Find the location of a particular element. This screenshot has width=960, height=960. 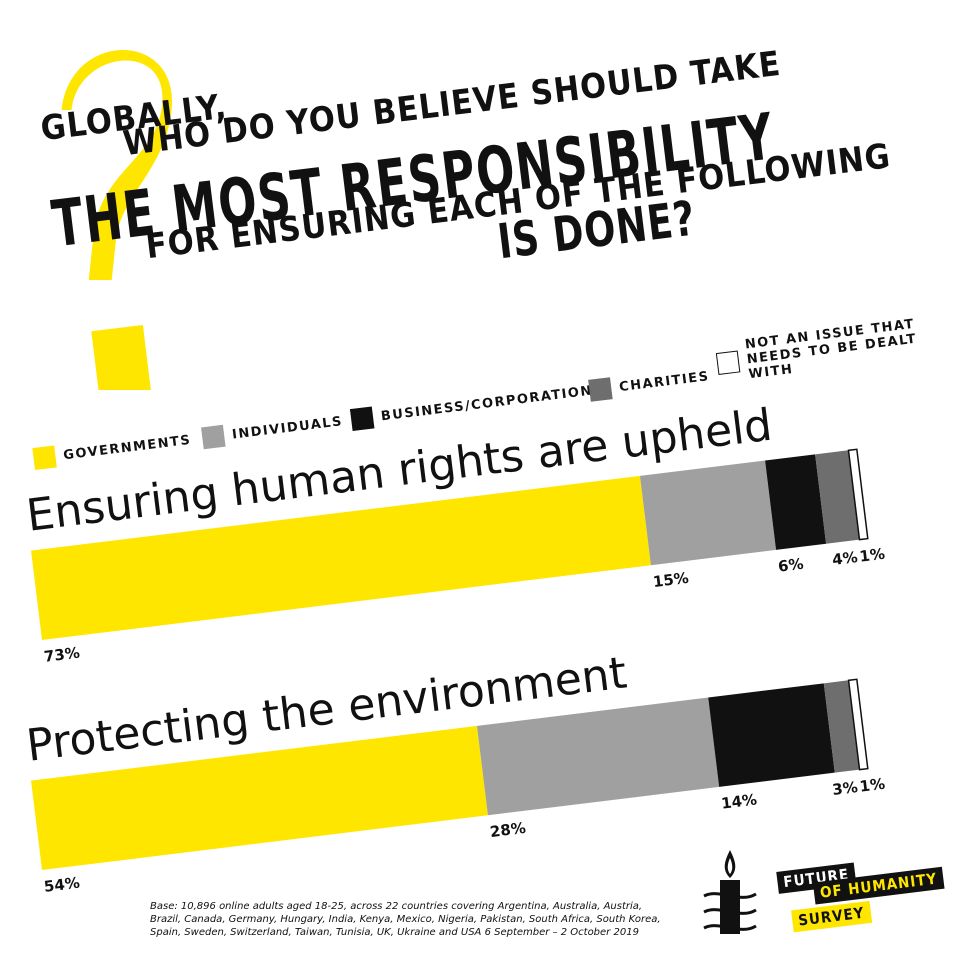

value-label: 54% is located at coordinates (62, 885).